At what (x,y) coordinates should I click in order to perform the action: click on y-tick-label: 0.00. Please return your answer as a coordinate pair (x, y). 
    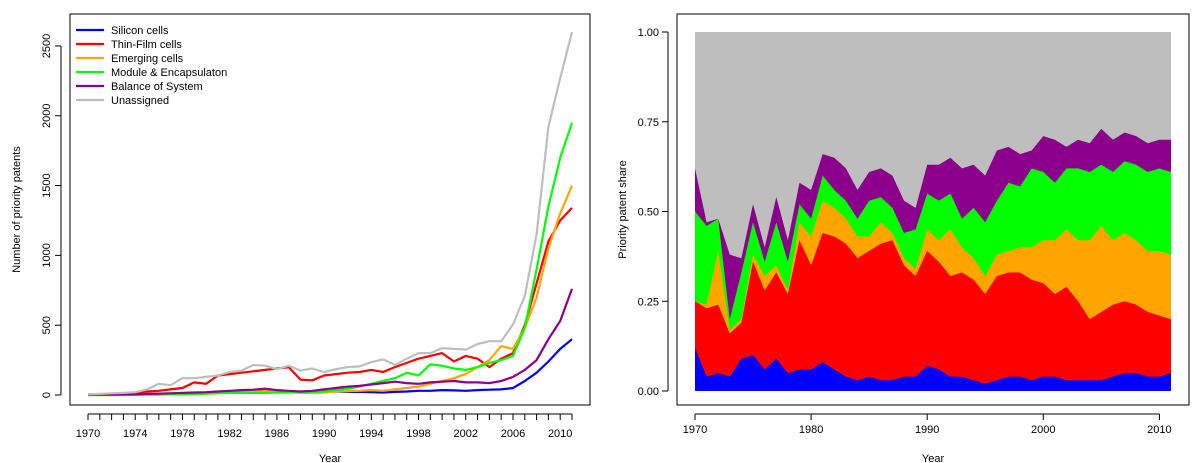
    Looking at the image, I should click on (648, 392).